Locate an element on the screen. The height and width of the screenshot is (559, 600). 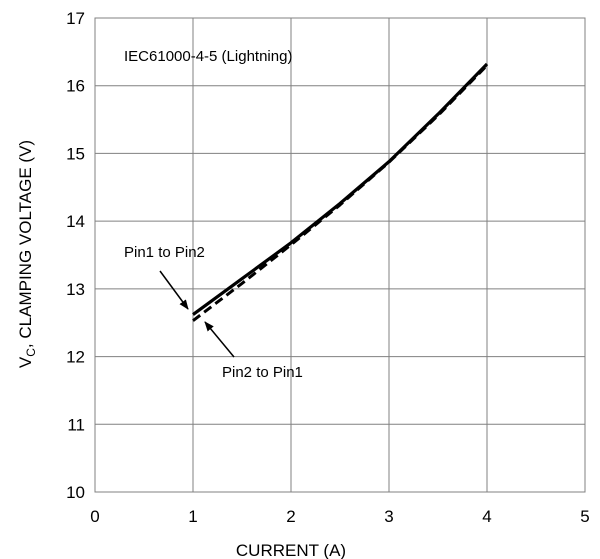
x-tick-label: 3 is located at coordinates (388, 516).